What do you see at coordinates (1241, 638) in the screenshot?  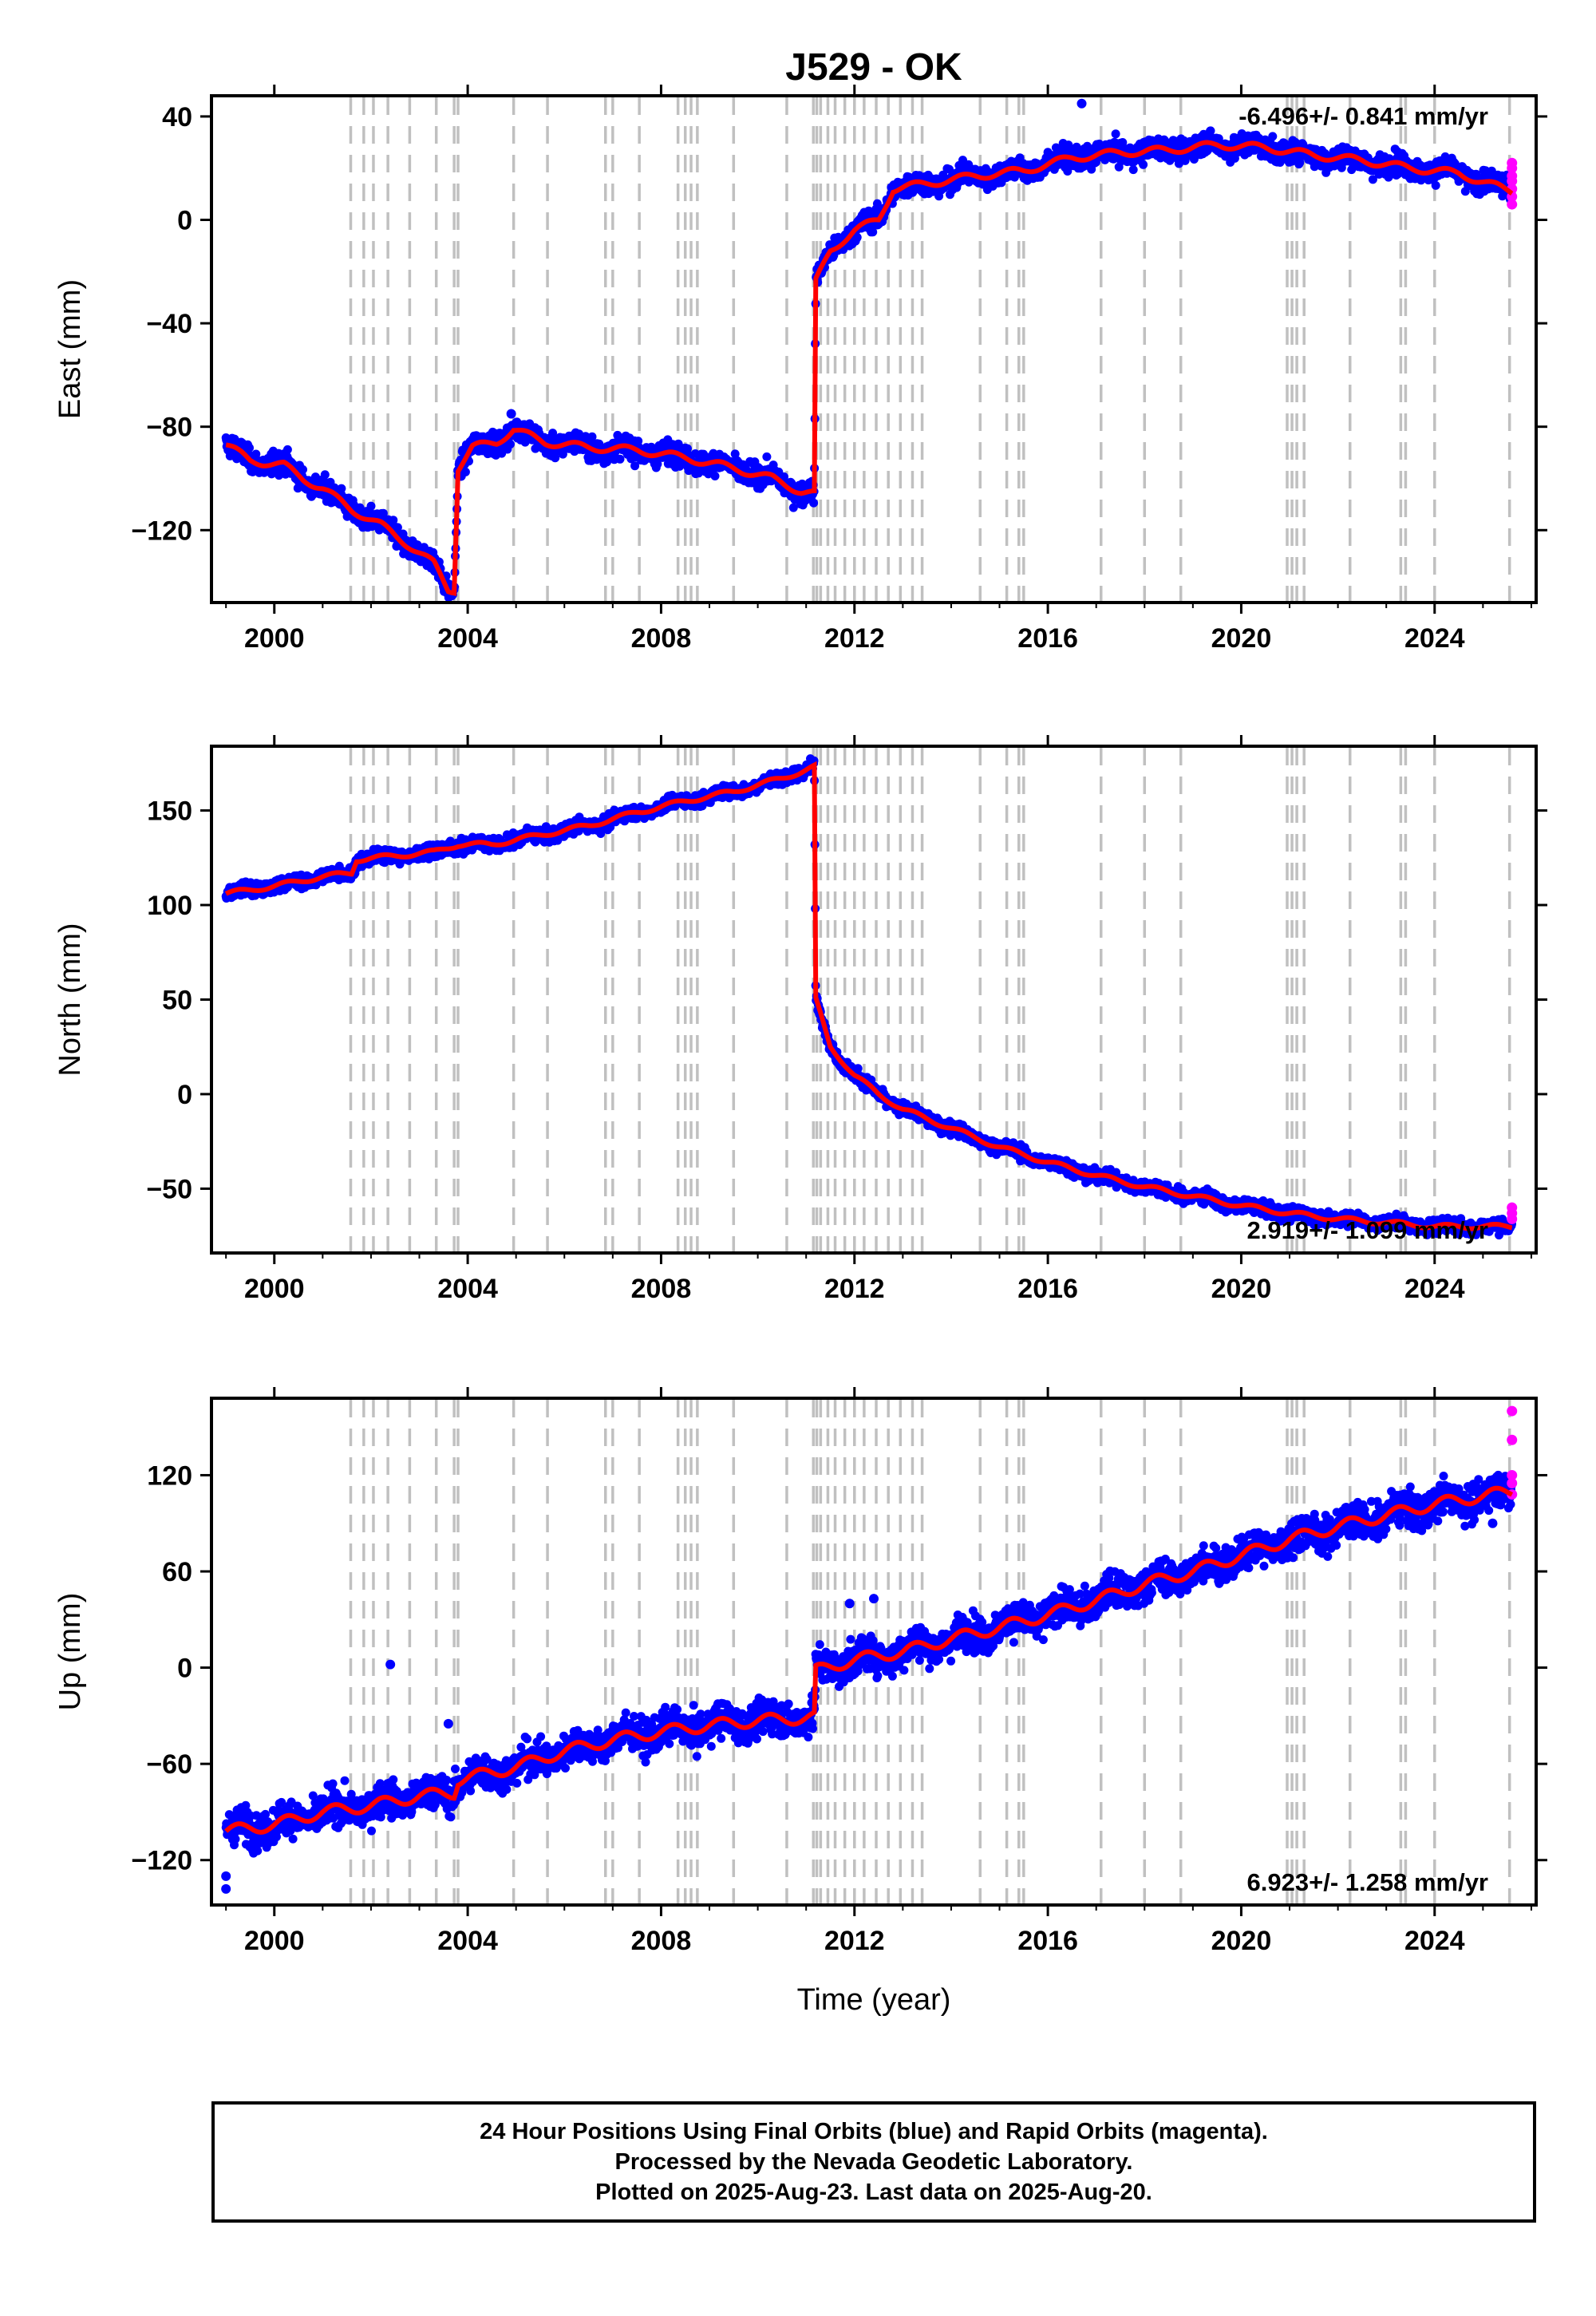 I see `x-tick-label: 2020` at bounding box center [1241, 638].